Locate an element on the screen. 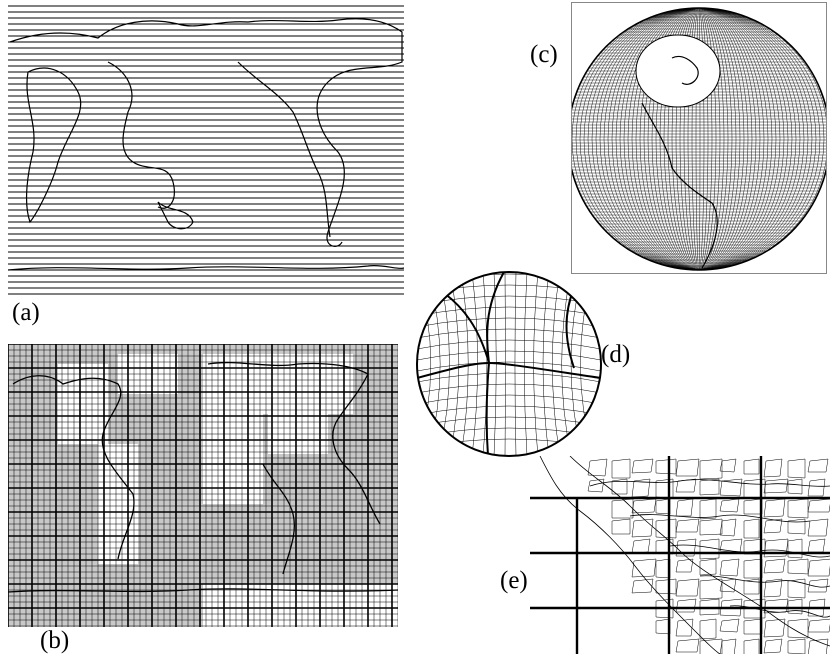 Image resolution: width=836 pixels, height=657 pixels. label-e: (e) is located at coordinates (514, 580).